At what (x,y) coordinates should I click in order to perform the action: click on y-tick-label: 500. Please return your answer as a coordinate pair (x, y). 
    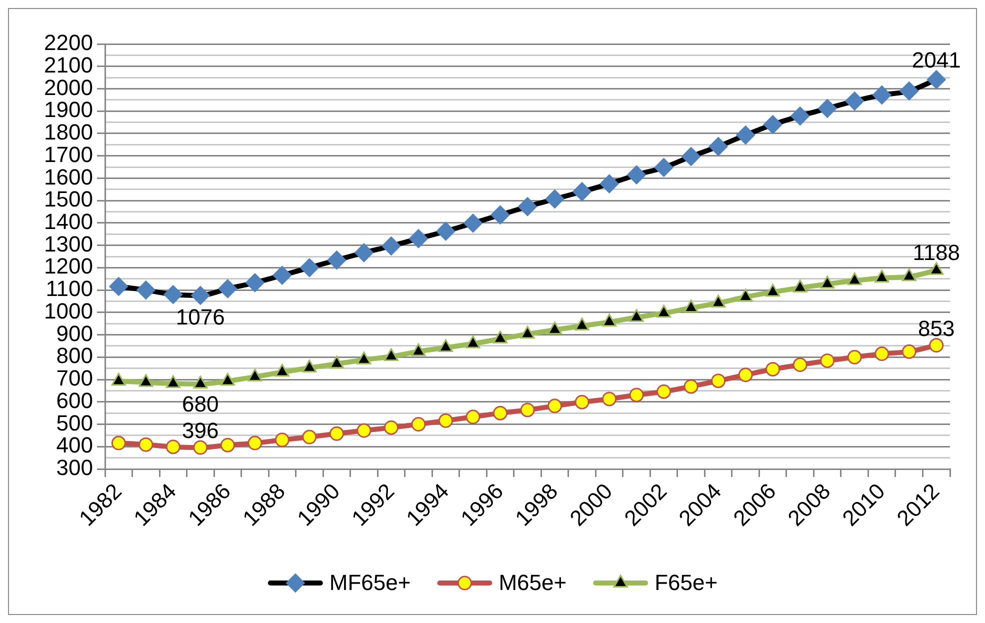
    Looking at the image, I should click on (74, 423).